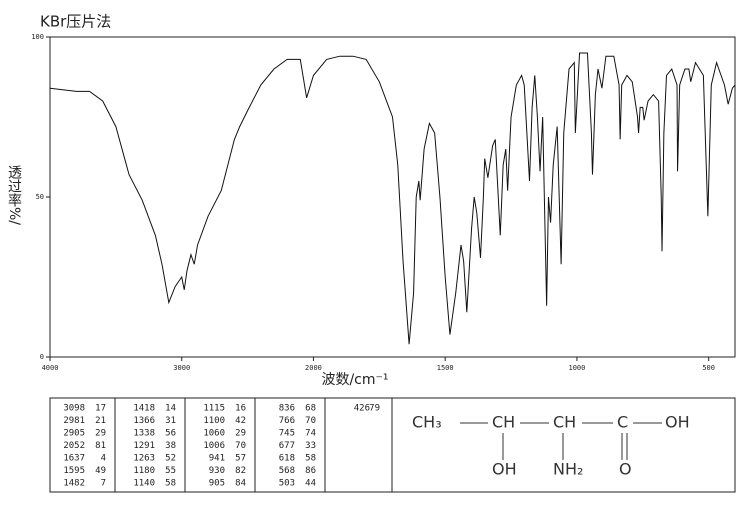 The height and width of the screenshot is (510, 738). I want to click on chart-title: KBr压片法, so click(75, 22).